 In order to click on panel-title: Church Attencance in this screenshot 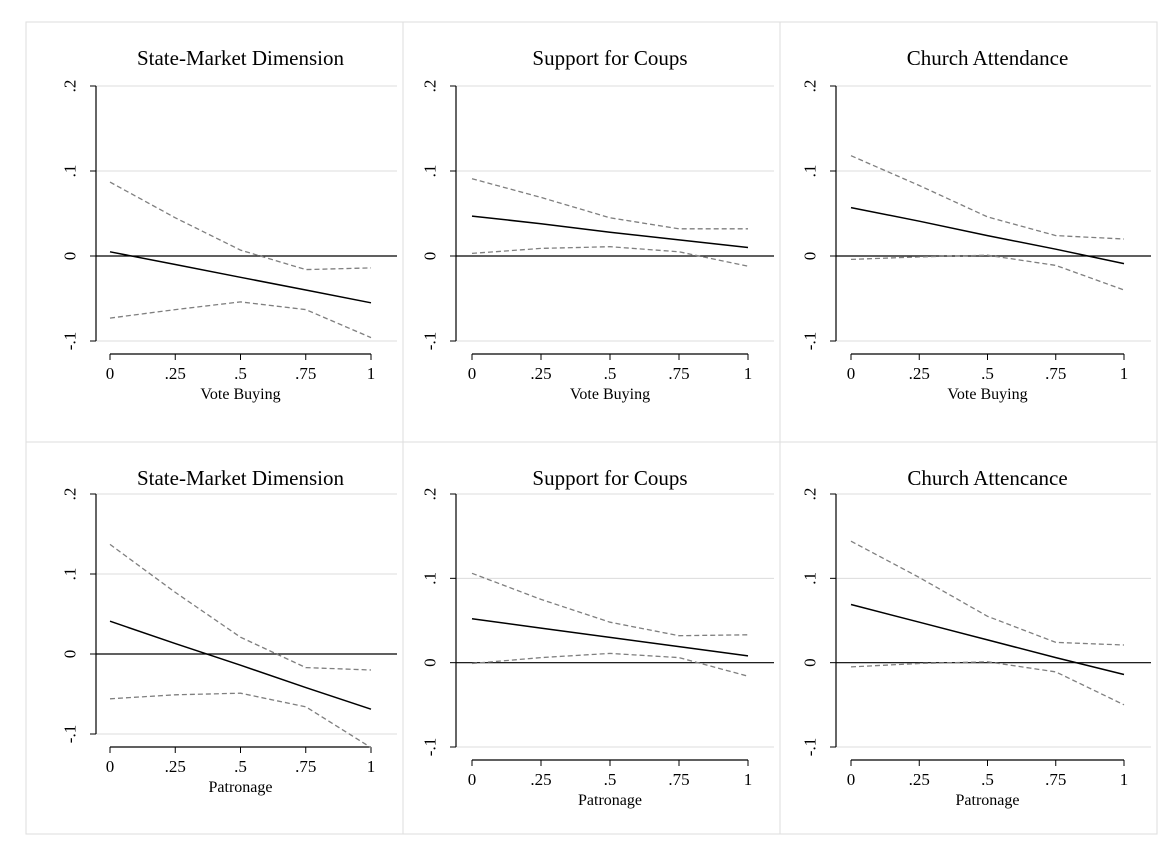, I will do `click(987, 478)`.